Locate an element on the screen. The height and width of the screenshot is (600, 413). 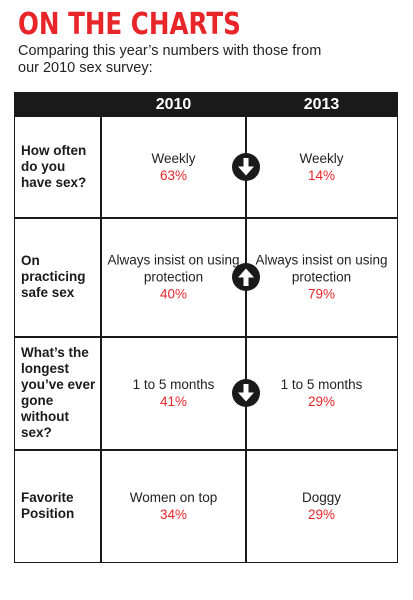
answer-percent: 79% is located at coordinates (321, 294).